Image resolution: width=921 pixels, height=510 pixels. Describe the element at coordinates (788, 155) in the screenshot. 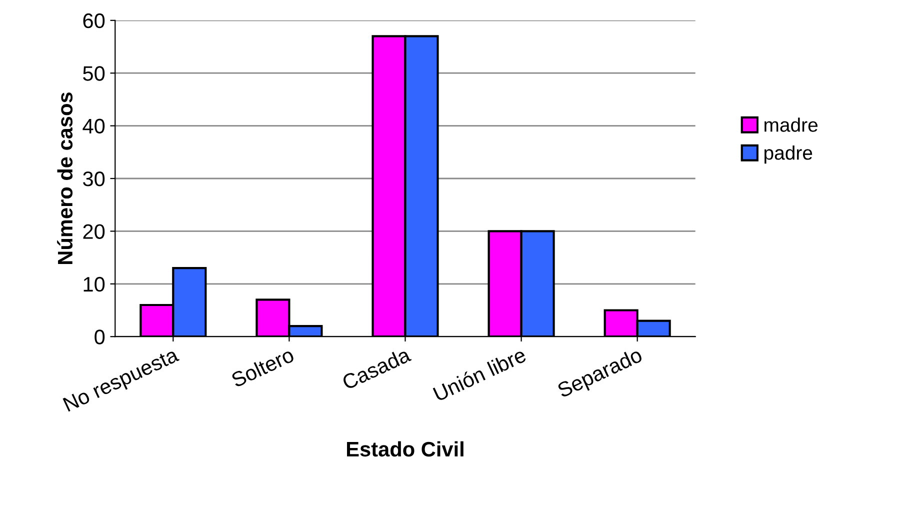

I see `legend-label: padre` at that location.